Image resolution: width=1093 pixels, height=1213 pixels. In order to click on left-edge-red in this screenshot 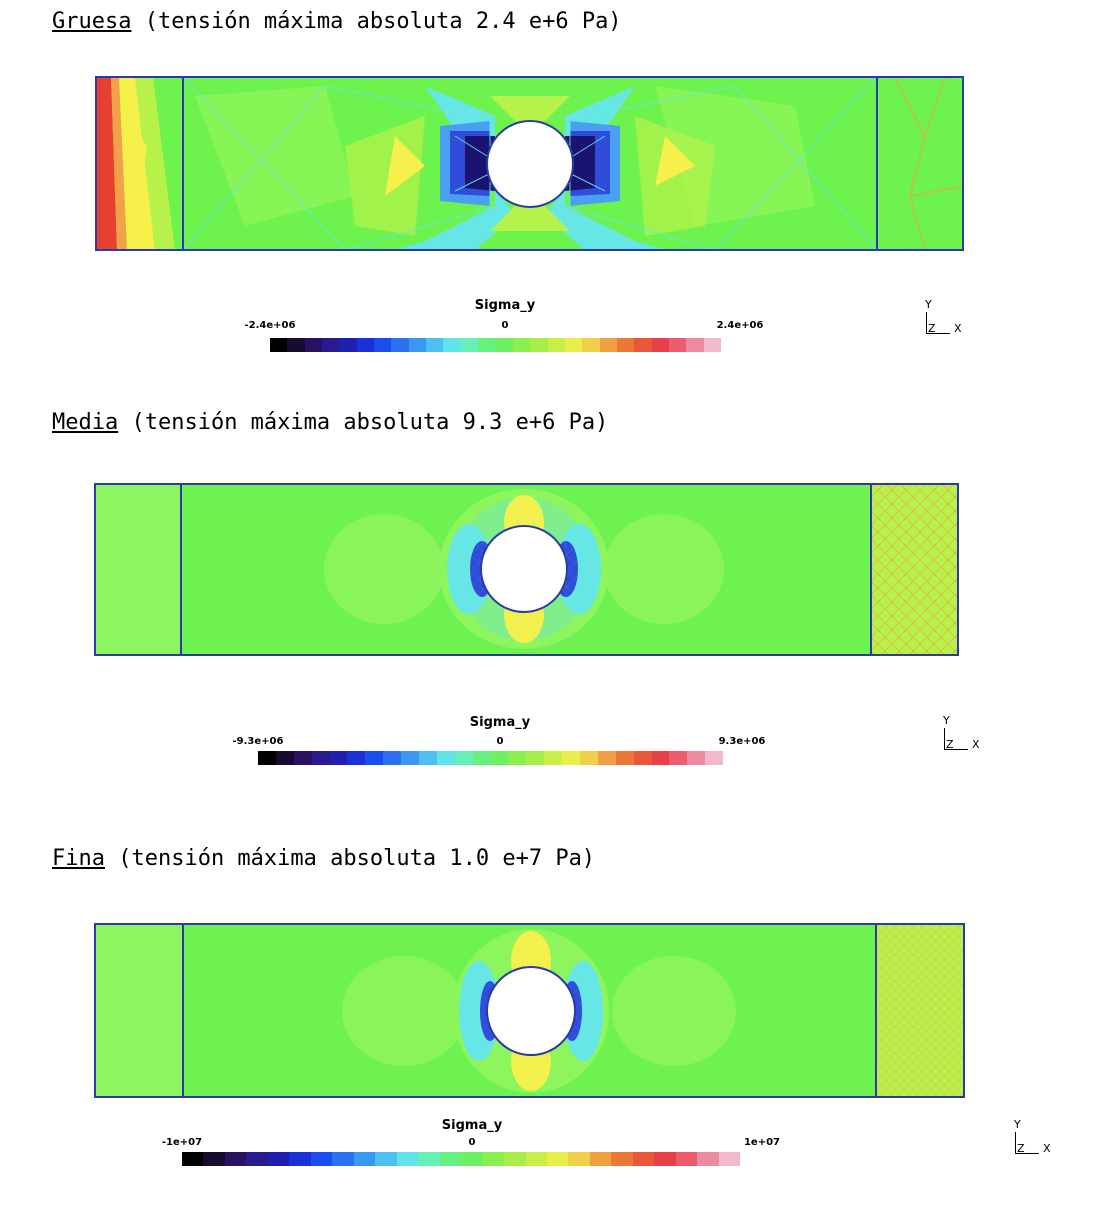, I will do `click(106, 163)`.